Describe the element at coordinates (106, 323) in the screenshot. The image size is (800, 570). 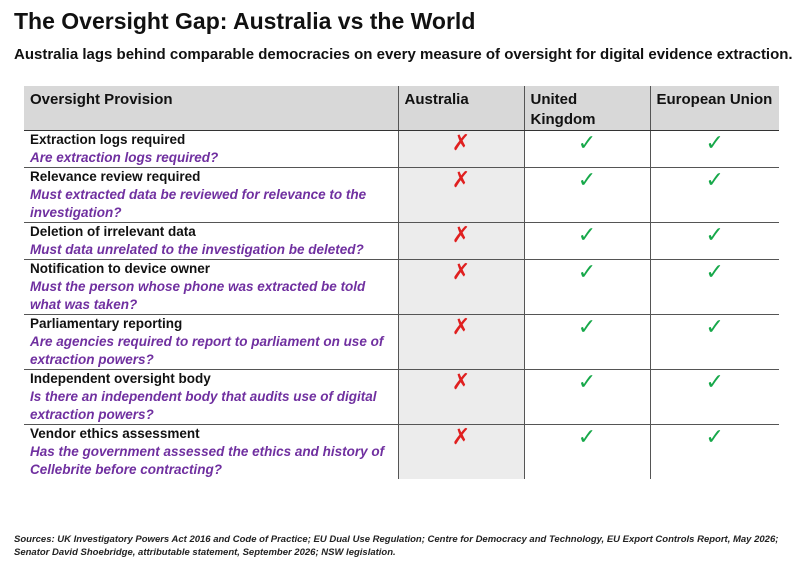
I see `provision-name: Parliamentary reporting` at that location.